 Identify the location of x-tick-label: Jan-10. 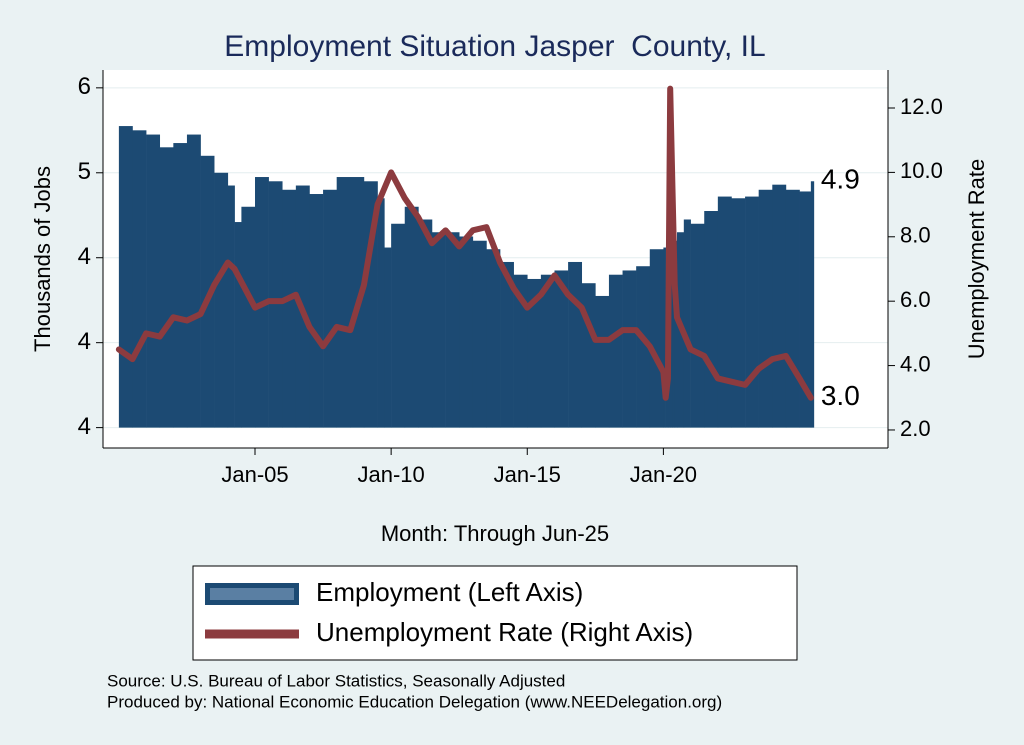
(390, 474).